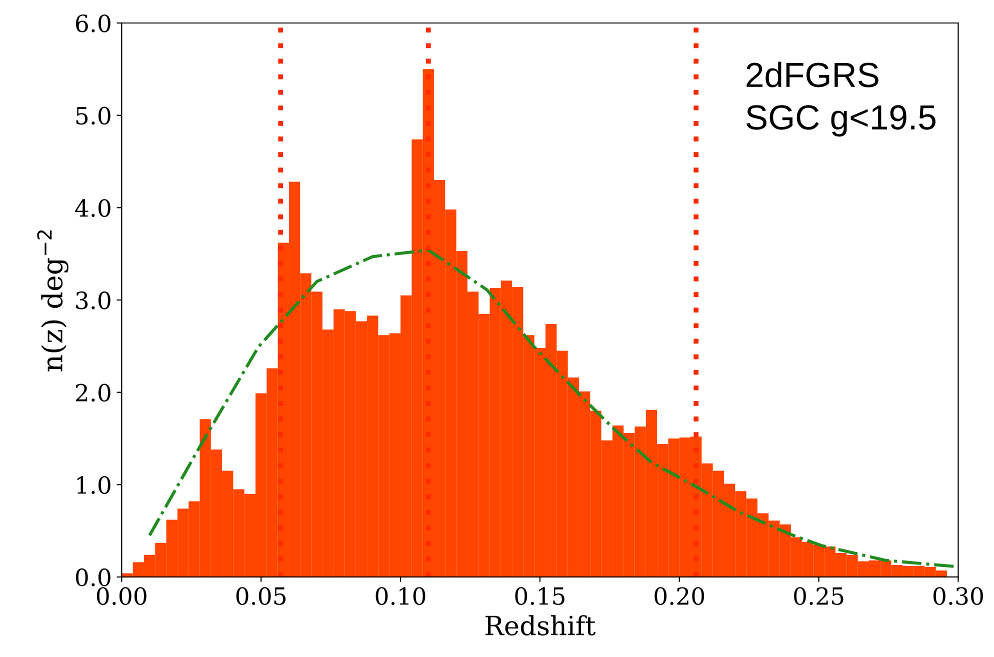  What do you see at coordinates (93, 485) in the screenshot?
I see `y-tick-label: 1.0` at bounding box center [93, 485].